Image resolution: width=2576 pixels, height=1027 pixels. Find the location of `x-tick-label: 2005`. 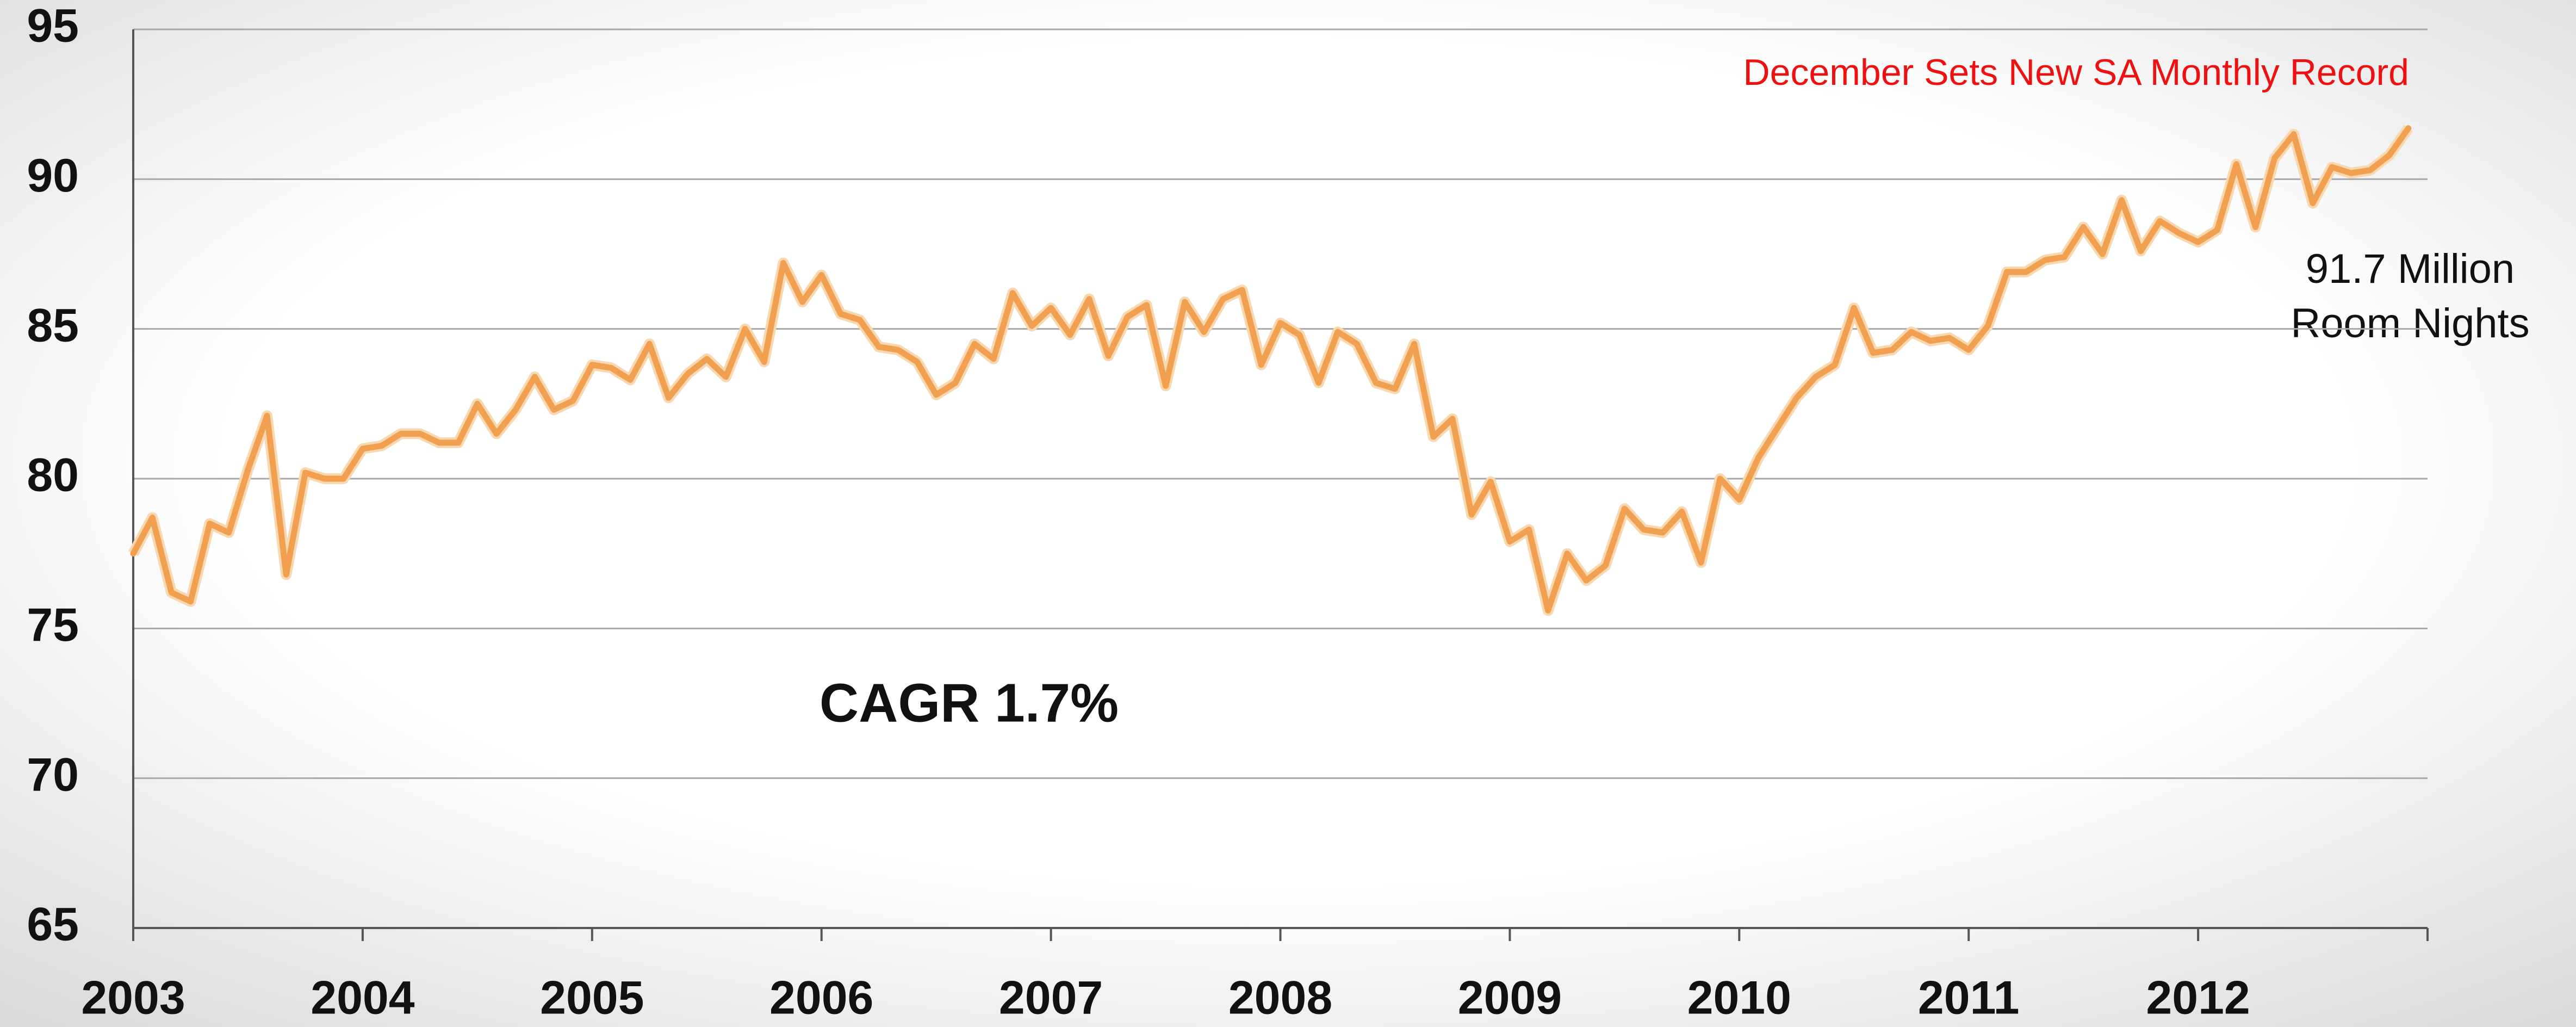

x-tick-label: 2005 is located at coordinates (592, 998).